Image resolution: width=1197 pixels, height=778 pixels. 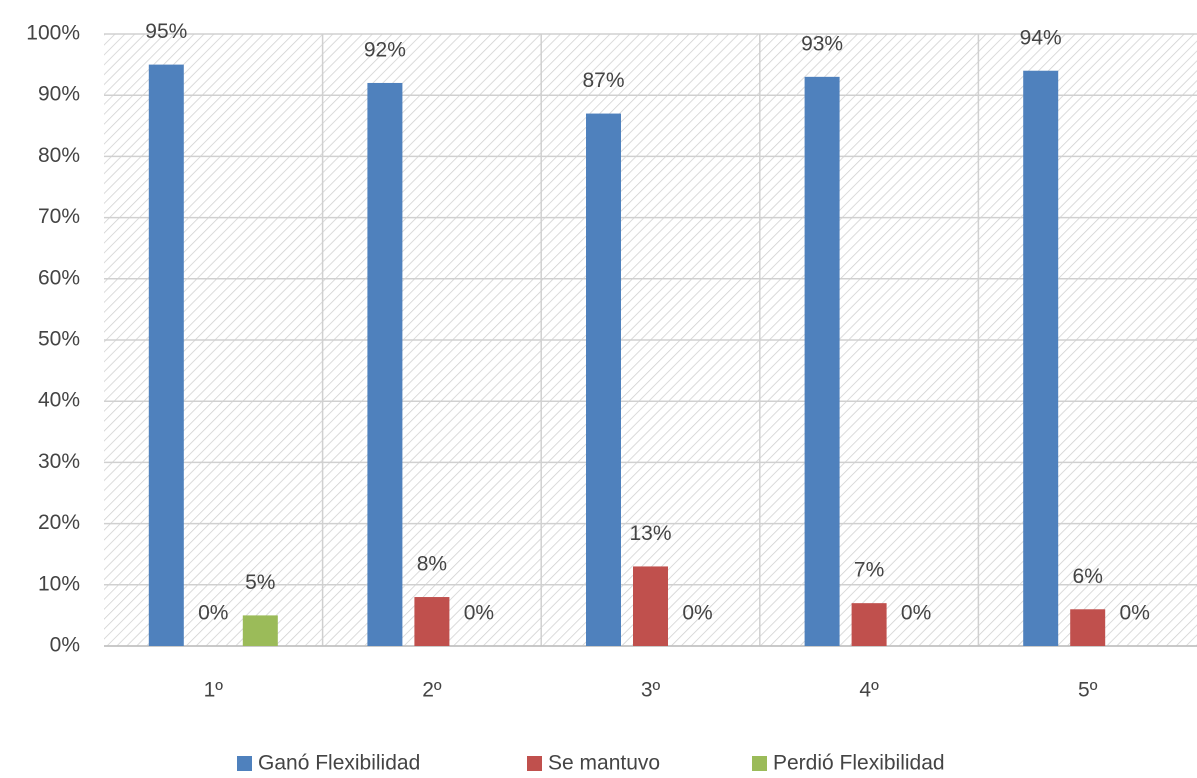 What do you see at coordinates (59, 400) in the screenshot?
I see `y-tick-label: 40%` at bounding box center [59, 400].